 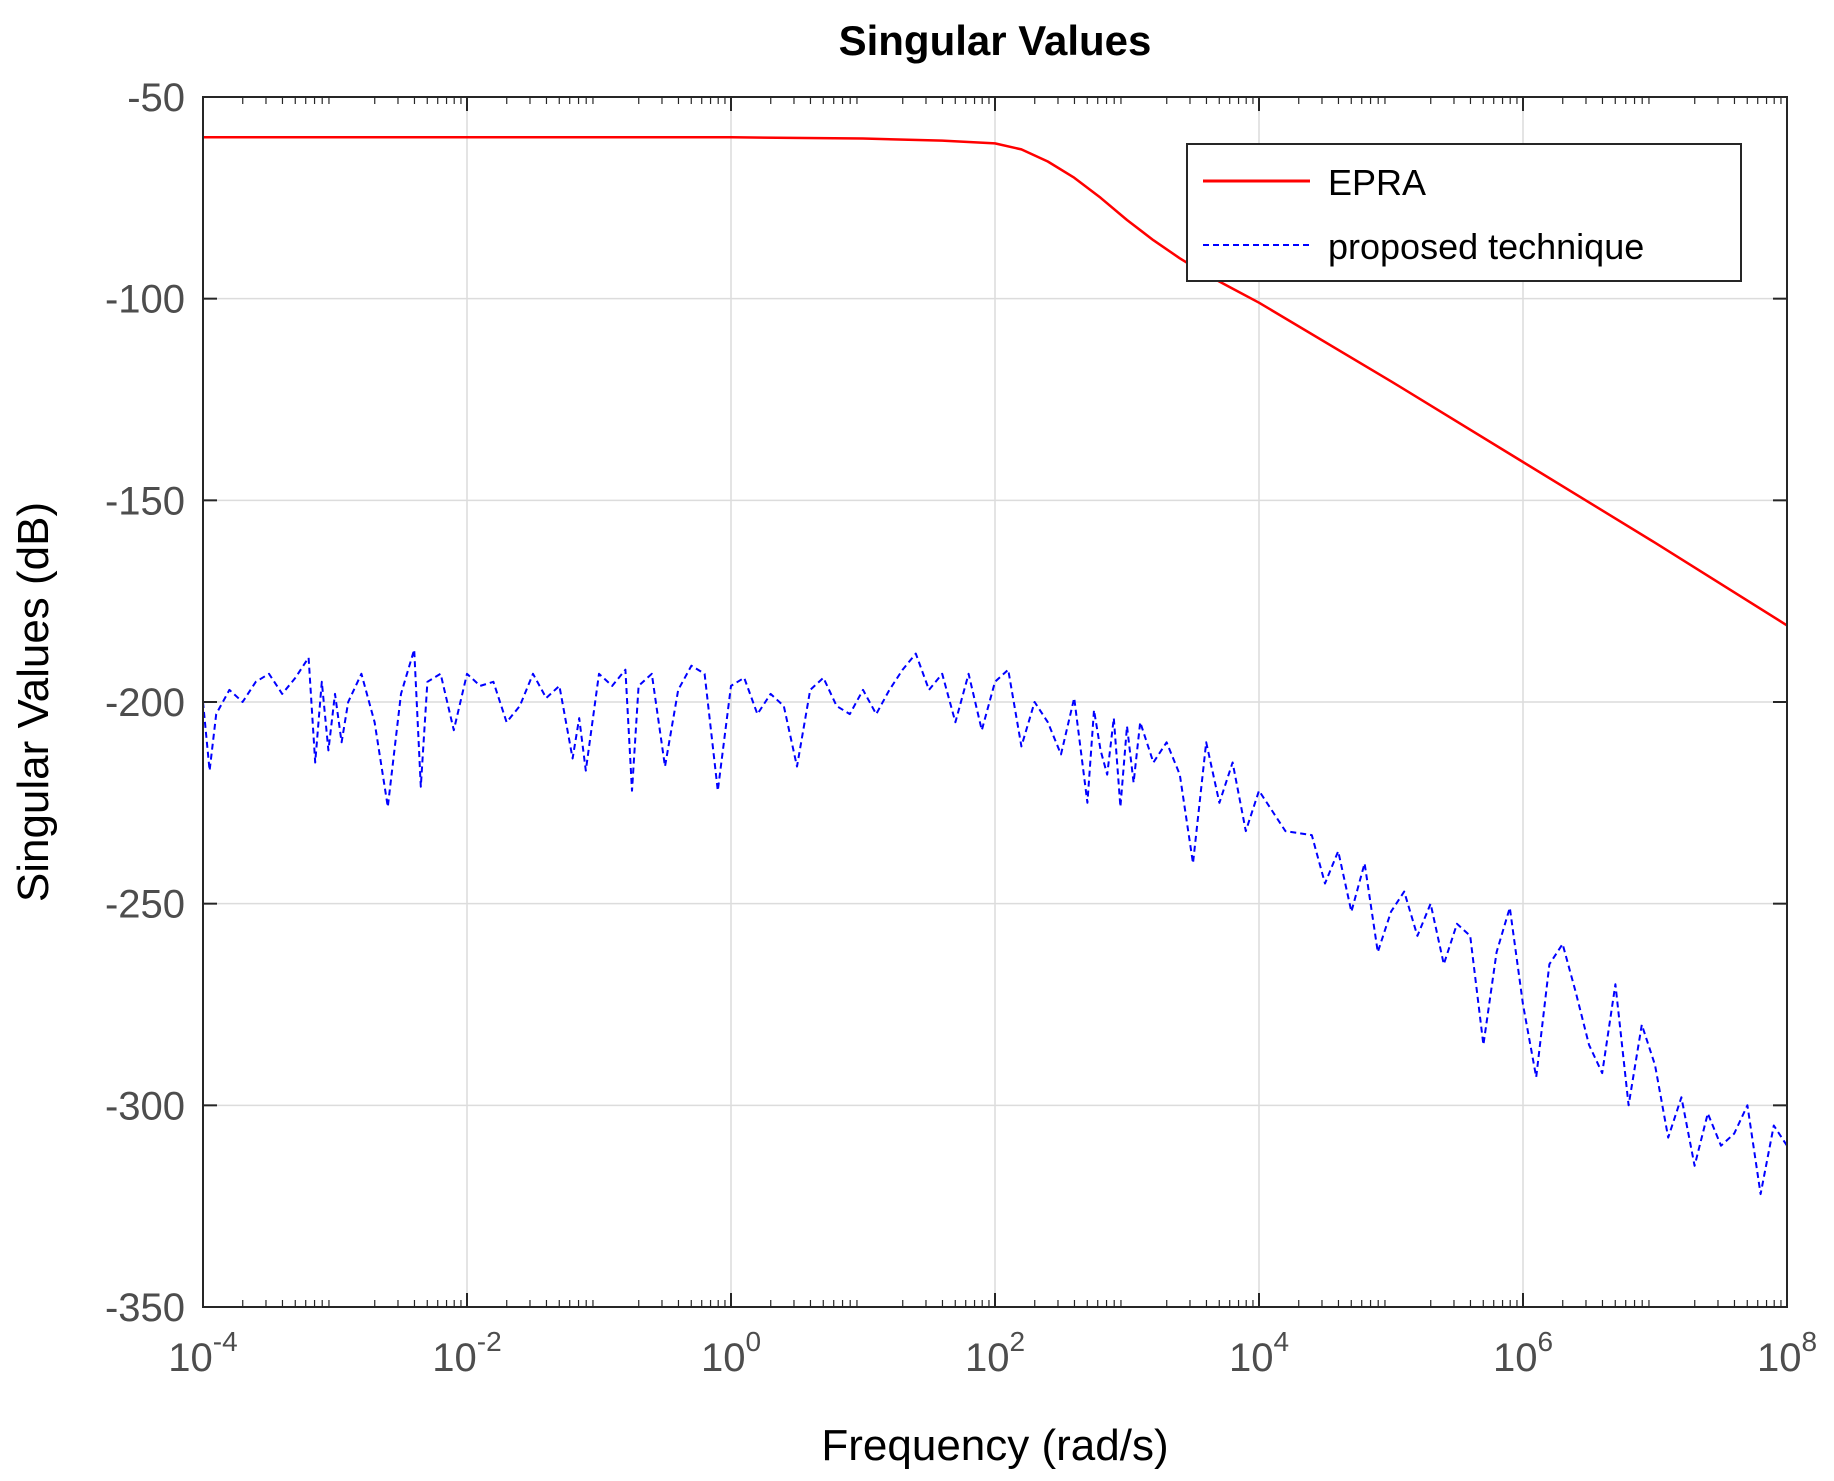 I want to click on x-tick-exponent: 8, so click(x=1809, y=1341).